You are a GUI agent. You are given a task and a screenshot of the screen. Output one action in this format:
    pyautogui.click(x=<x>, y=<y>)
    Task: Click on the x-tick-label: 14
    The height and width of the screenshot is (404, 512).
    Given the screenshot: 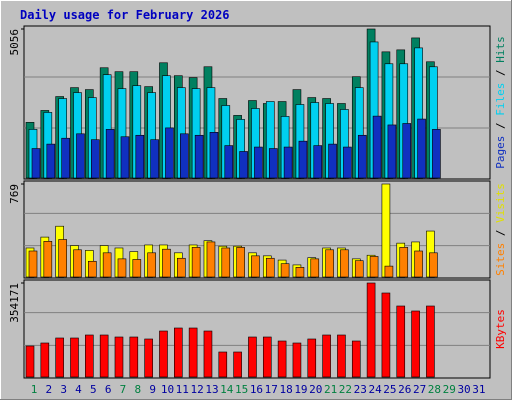 What is the action you would take?
    pyautogui.click(x=227, y=389)
    